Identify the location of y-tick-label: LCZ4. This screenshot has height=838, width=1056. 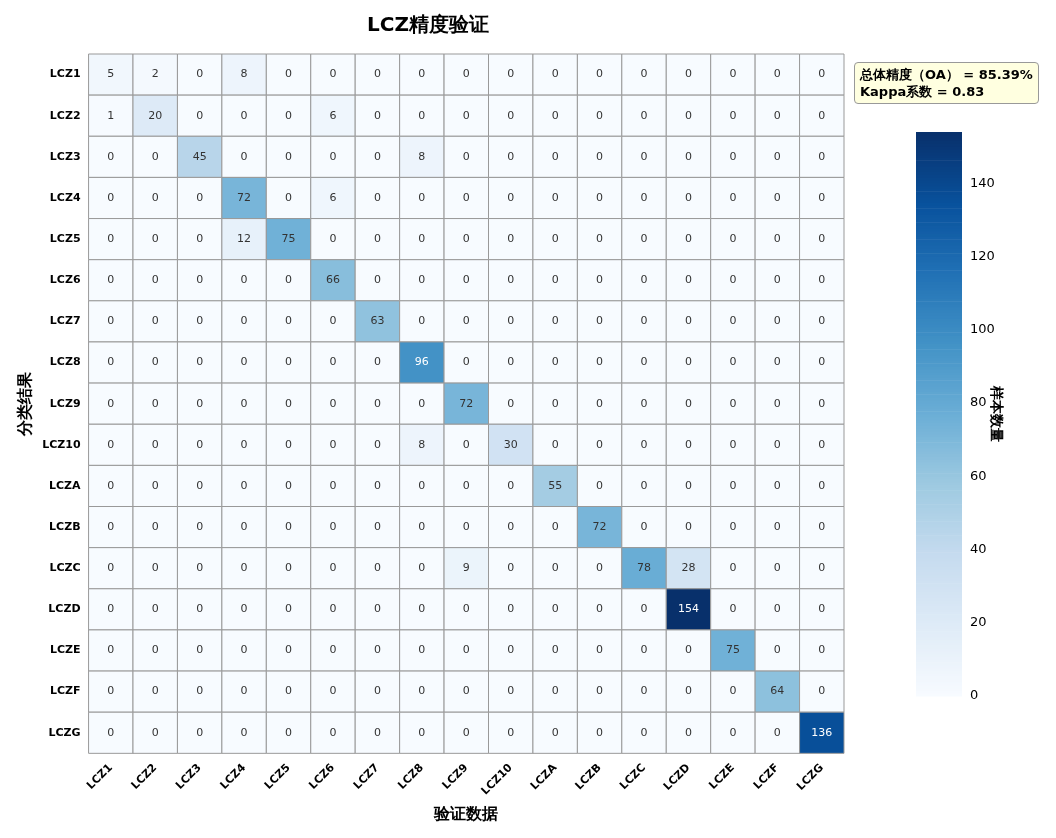
(65, 197).